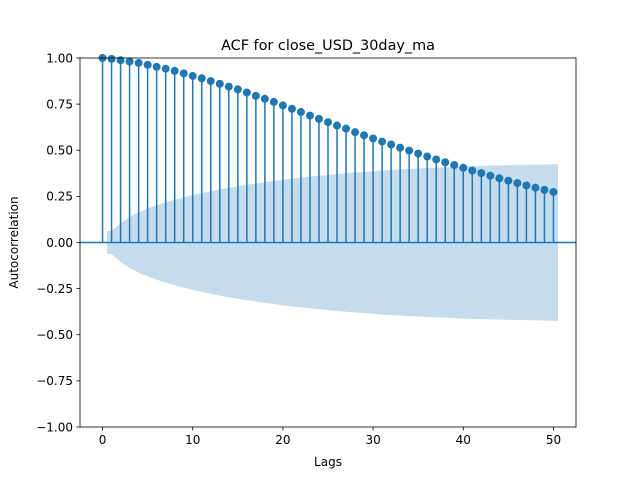 The image size is (640, 480). I want to click on y-tick-label: −1.00, so click(54, 427).